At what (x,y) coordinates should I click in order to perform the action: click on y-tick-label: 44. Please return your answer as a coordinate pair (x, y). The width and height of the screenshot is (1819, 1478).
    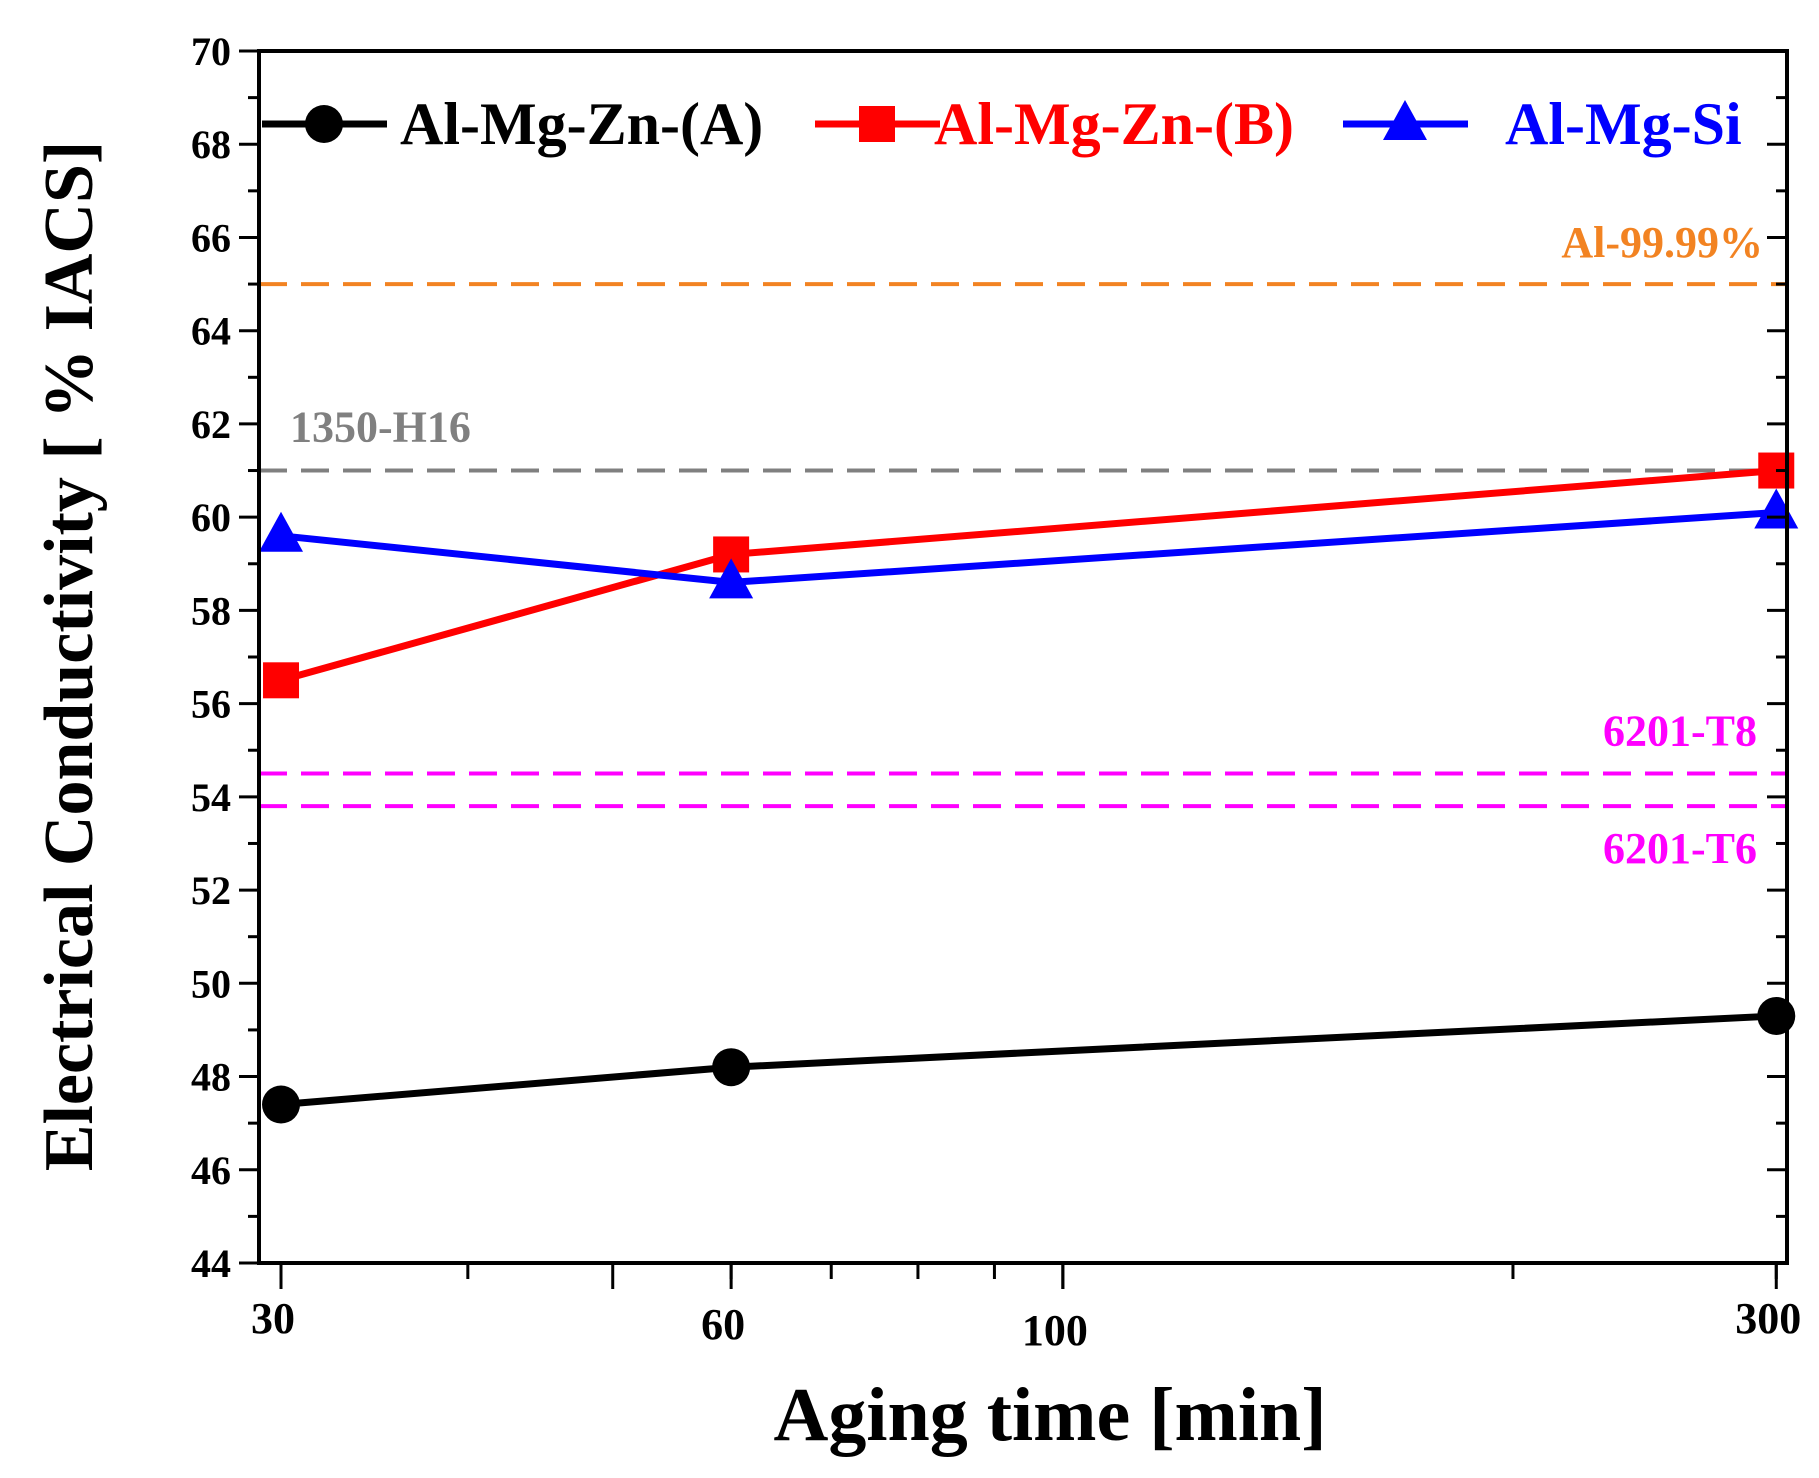
    Looking at the image, I should click on (211, 1263).